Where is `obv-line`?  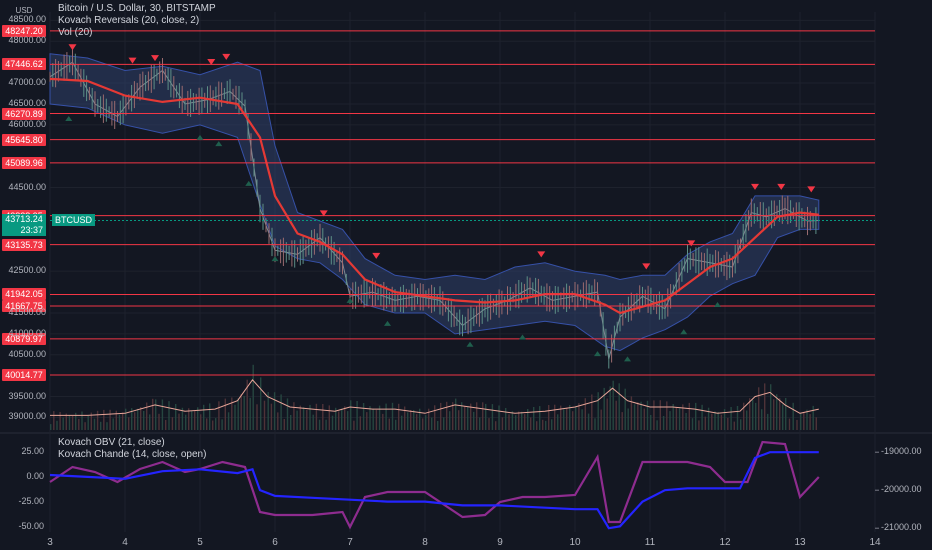 obv-line is located at coordinates (434, 490).